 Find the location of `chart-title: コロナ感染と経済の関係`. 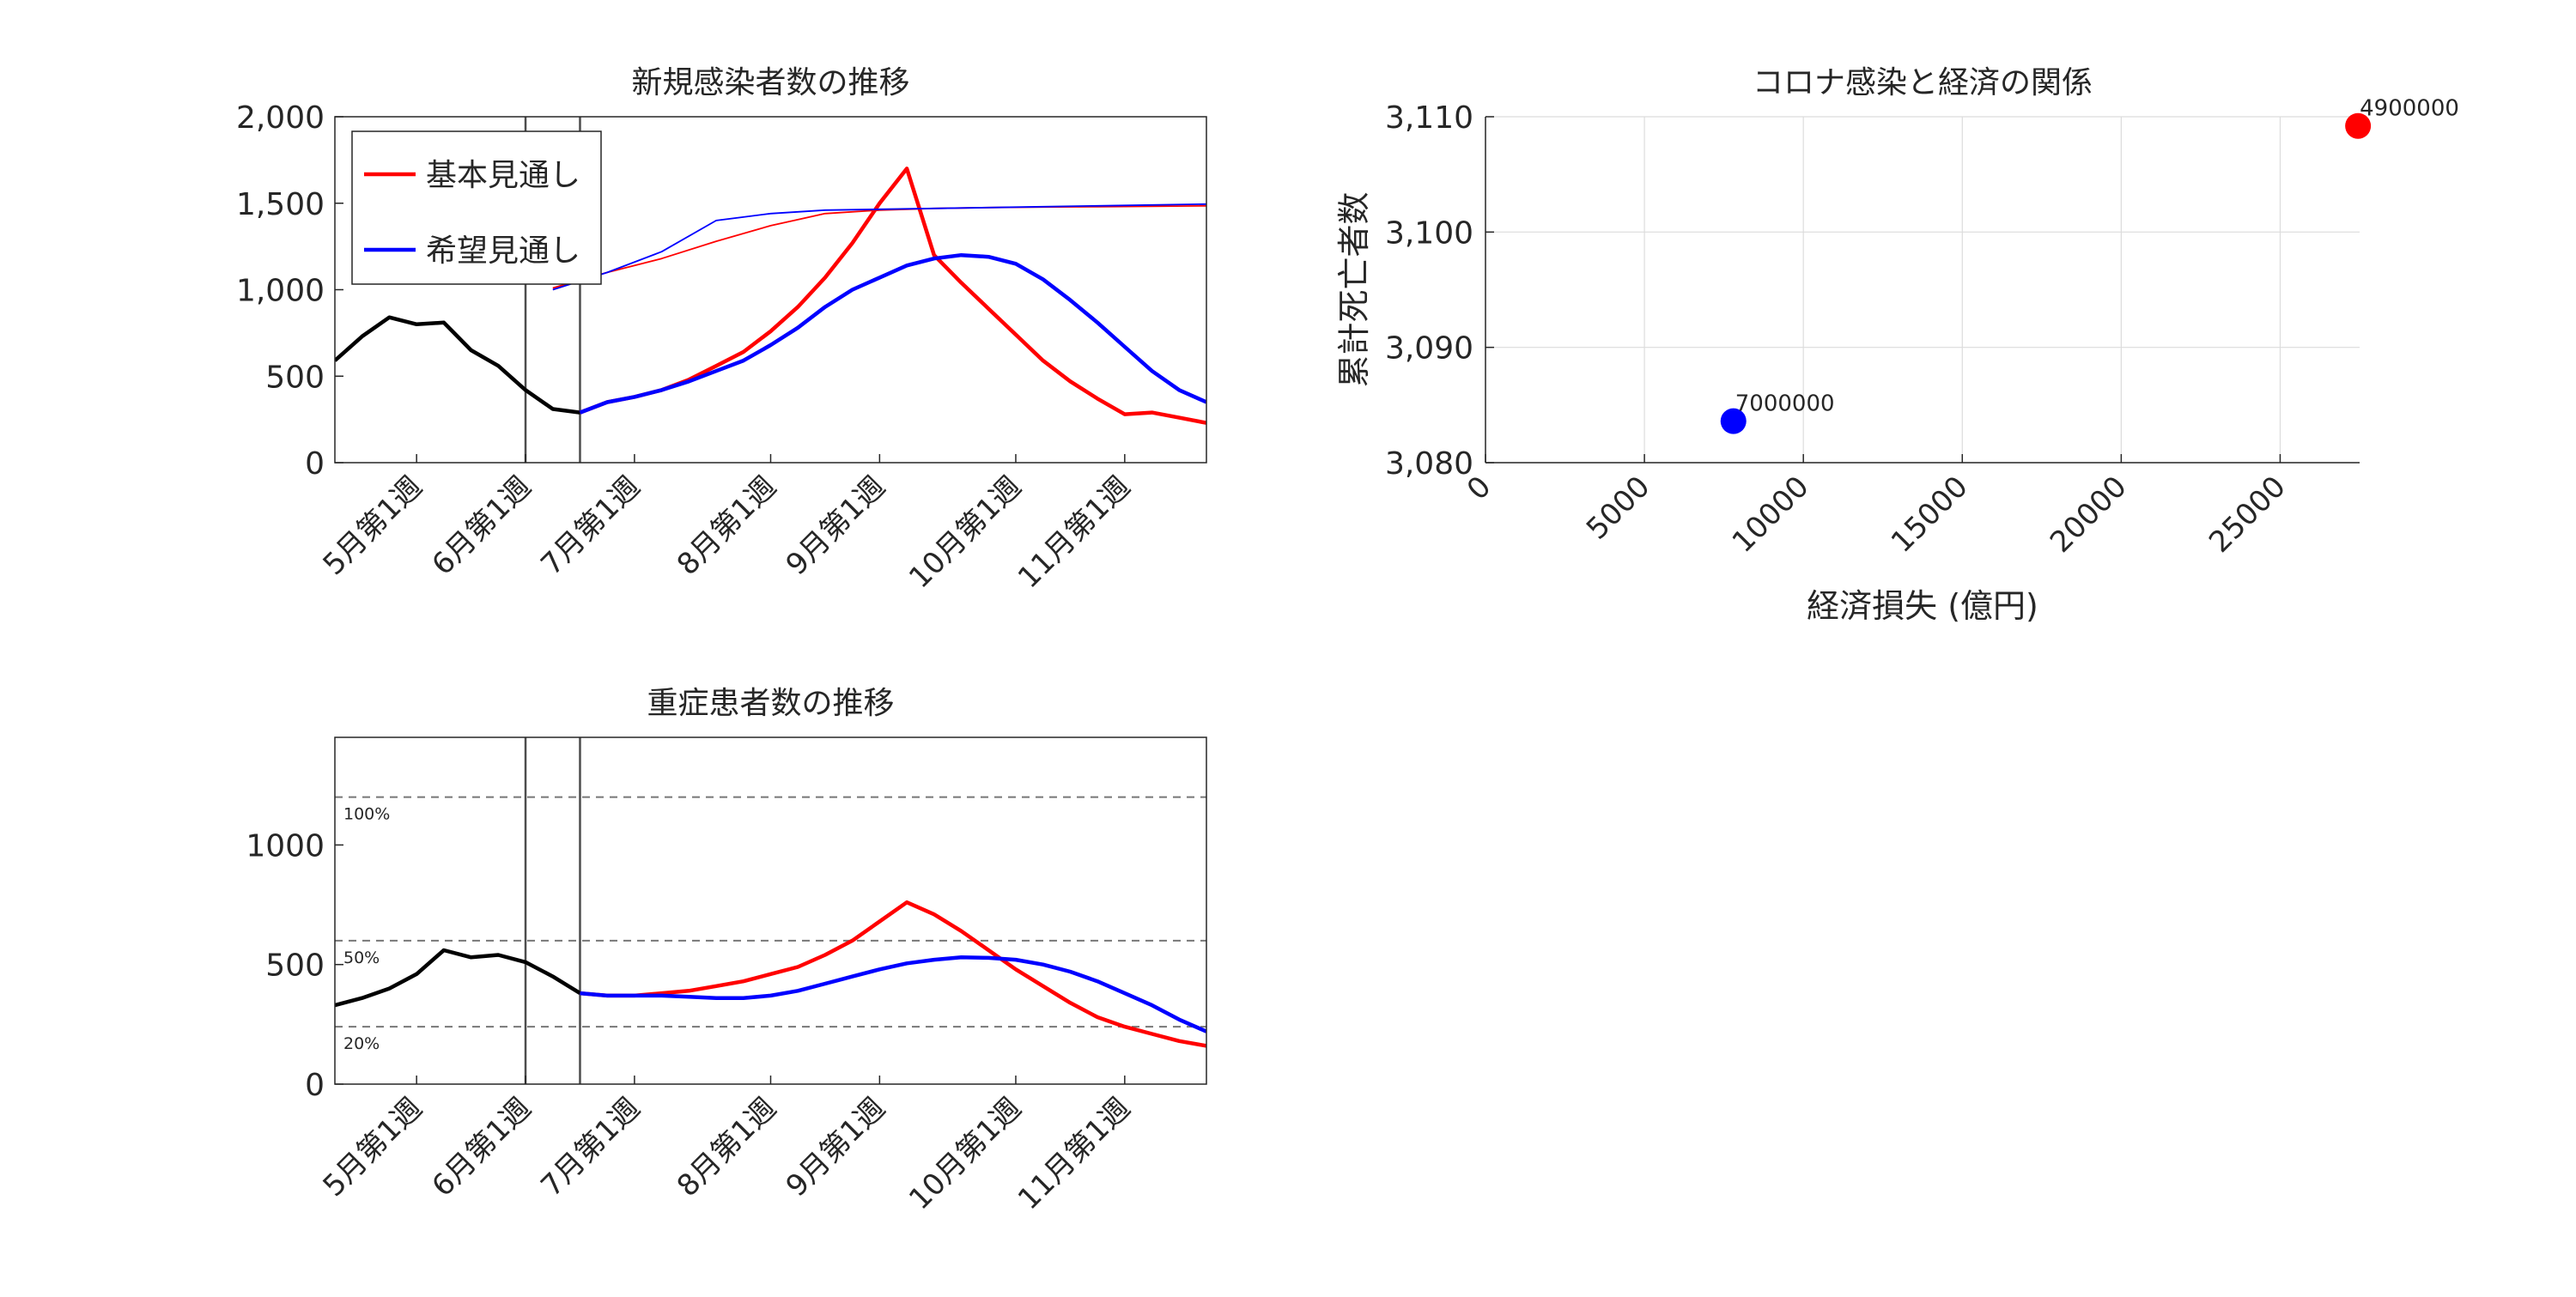

chart-title: コロナ感染と経済の関係 is located at coordinates (1923, 82).